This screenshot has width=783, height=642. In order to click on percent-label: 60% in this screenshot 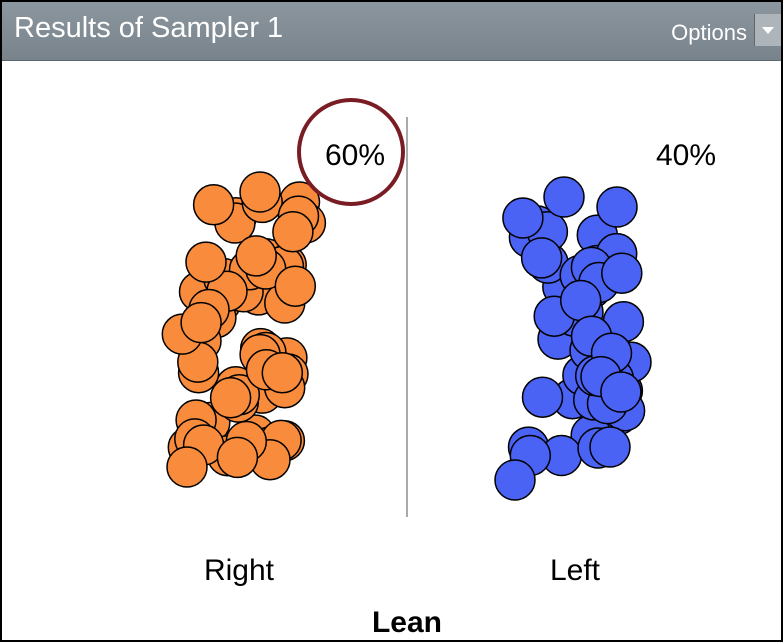, I will do `click(355, 155)`.